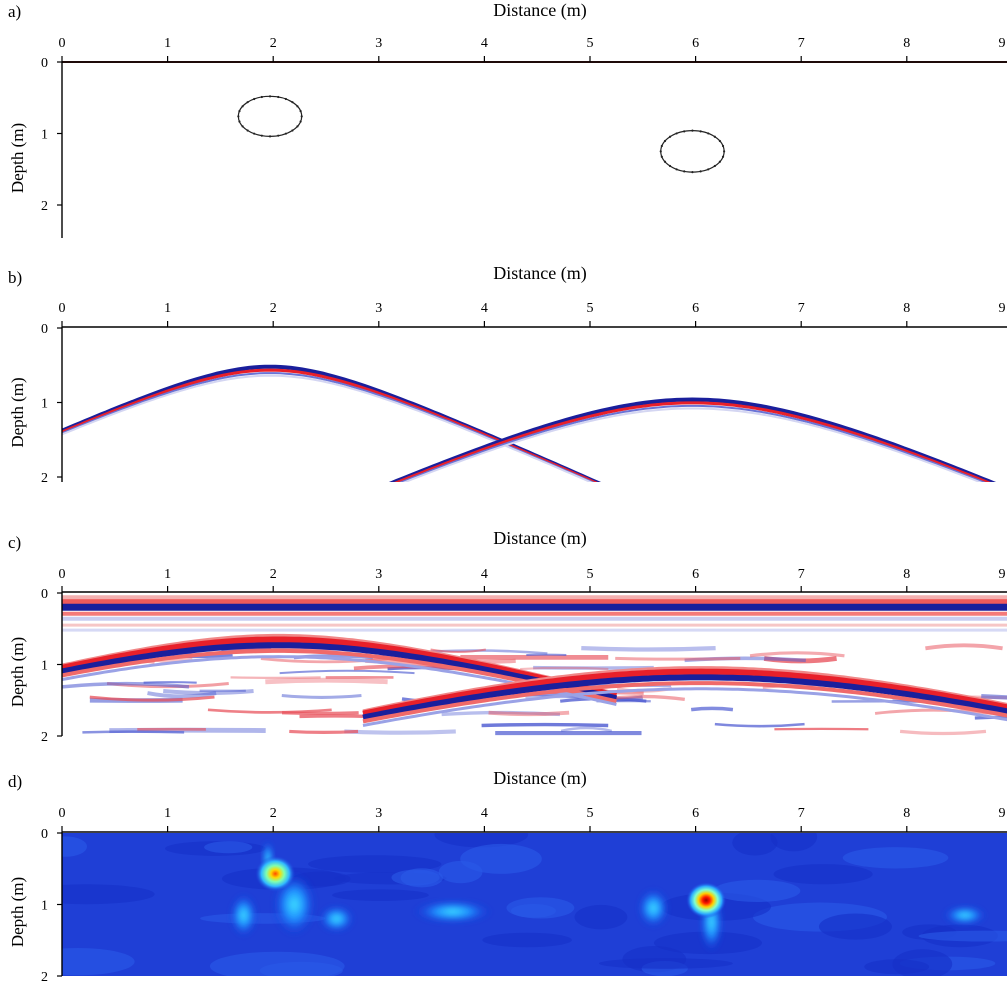  Describe the element at coordinates (539, 273) in the screenshot. I see `x-axis-label: Distance (m)` at that location.